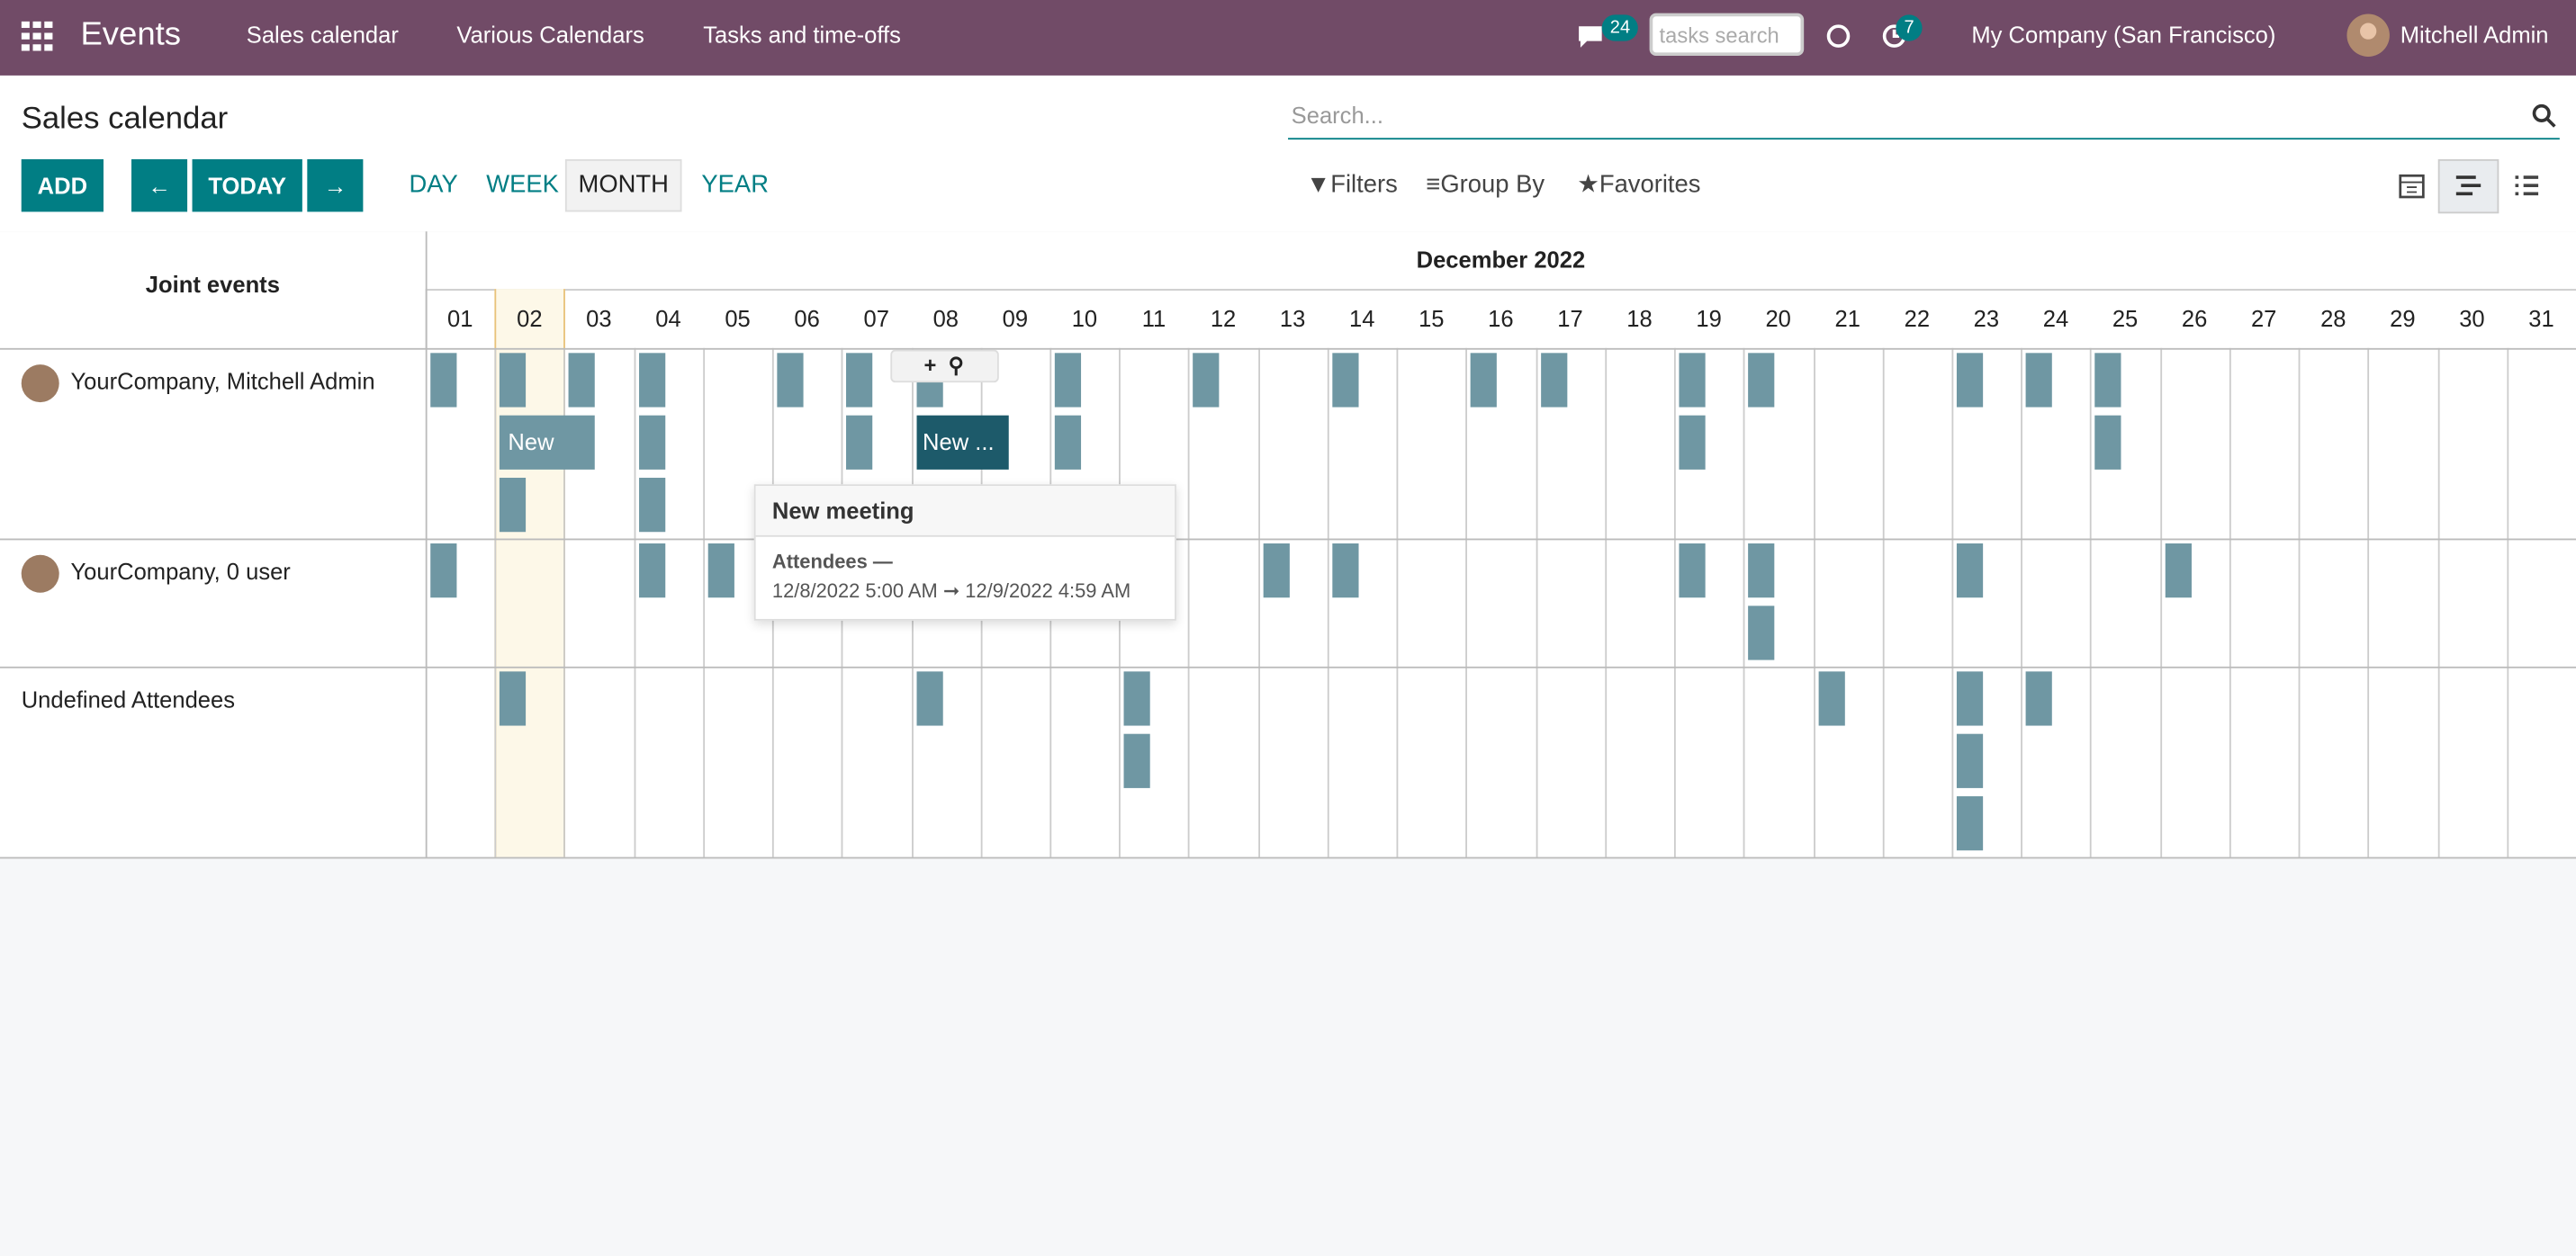  What do you see at coordinates (2544, 116) in the screenshot?
I see `search-icon` at bounding box center [2544, 116].